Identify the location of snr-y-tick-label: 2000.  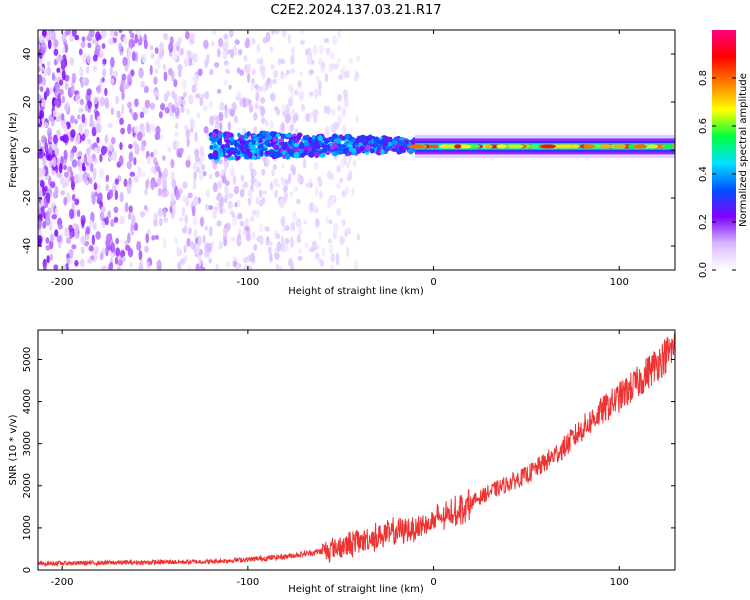
(27, 485).